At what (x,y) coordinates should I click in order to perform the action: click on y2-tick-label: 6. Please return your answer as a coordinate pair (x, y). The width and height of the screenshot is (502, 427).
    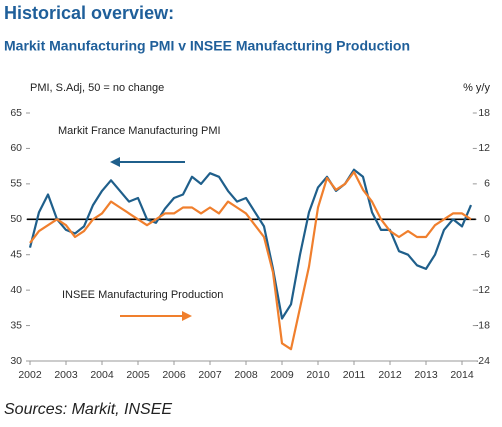
    Looking at the image, I should click on (487, 184).